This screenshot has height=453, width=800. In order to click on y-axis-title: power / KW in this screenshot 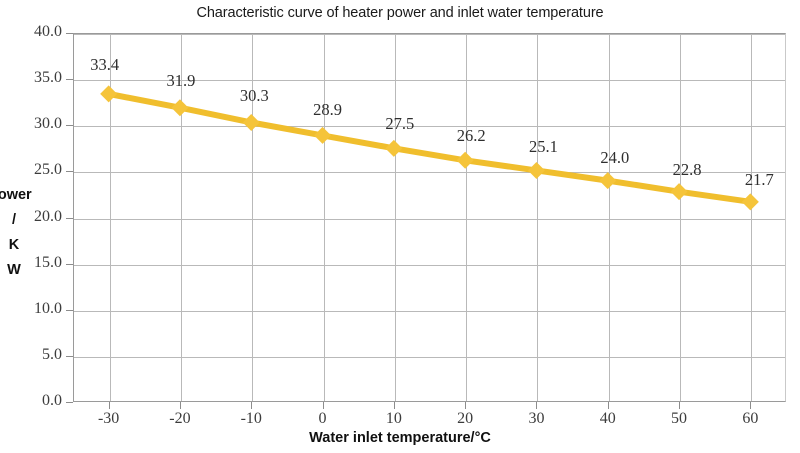, I will do `click(18, 233)`.